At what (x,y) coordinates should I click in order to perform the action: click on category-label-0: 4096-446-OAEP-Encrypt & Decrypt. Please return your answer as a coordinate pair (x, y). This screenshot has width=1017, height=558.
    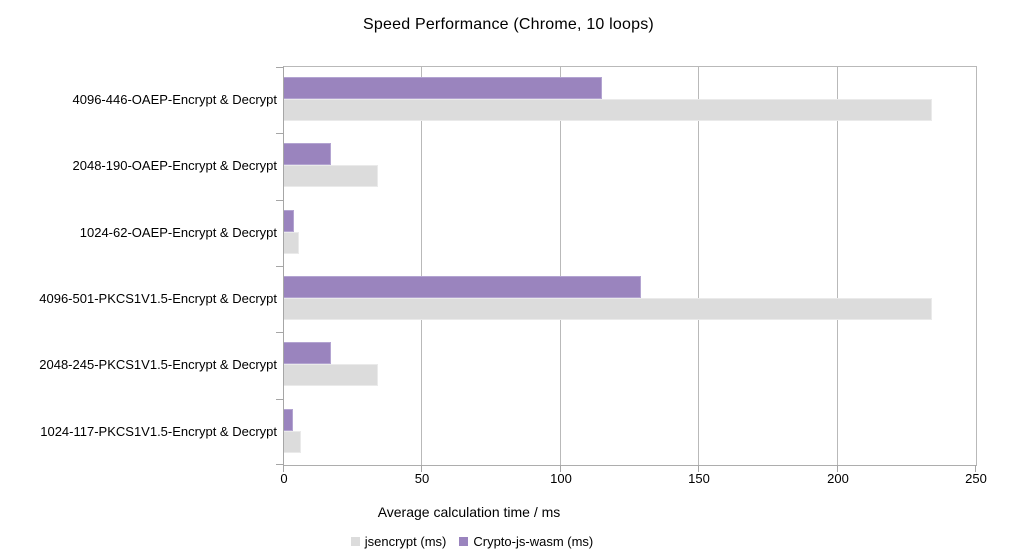
    Looking at the image, I should click on (174, 99).